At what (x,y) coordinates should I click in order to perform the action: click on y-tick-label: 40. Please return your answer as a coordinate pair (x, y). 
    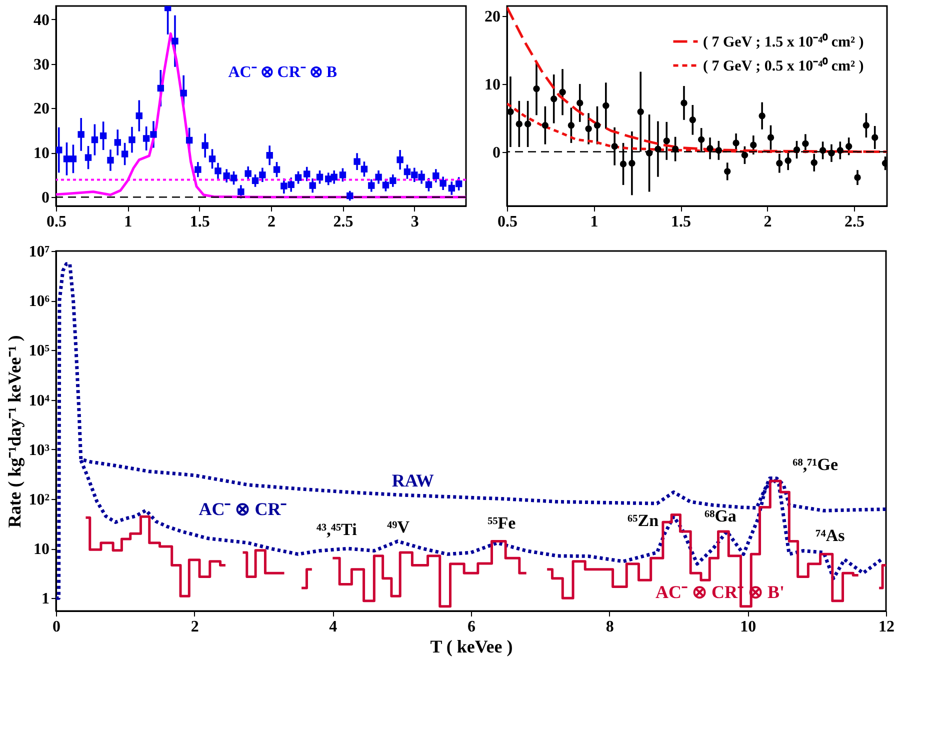
    Looking at the image, I should click on (42, 20).